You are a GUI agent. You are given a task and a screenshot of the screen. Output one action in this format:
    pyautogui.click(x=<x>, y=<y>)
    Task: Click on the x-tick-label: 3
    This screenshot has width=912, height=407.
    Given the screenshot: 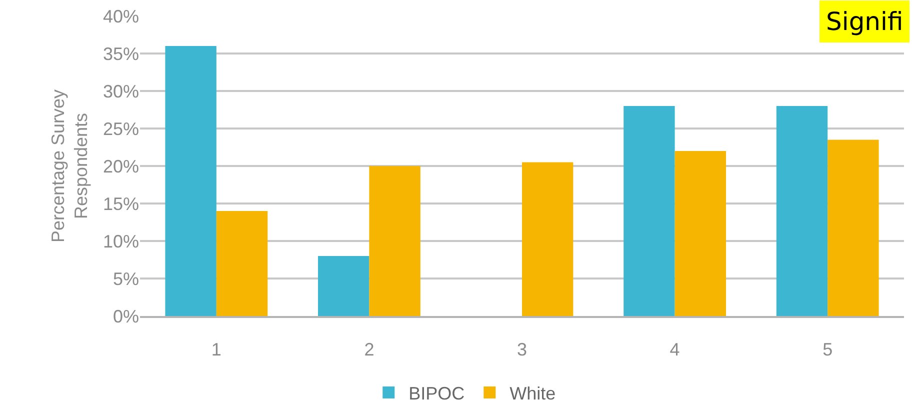 What is the action you would take?
    pyautogui.click(x=522, y=350)
    